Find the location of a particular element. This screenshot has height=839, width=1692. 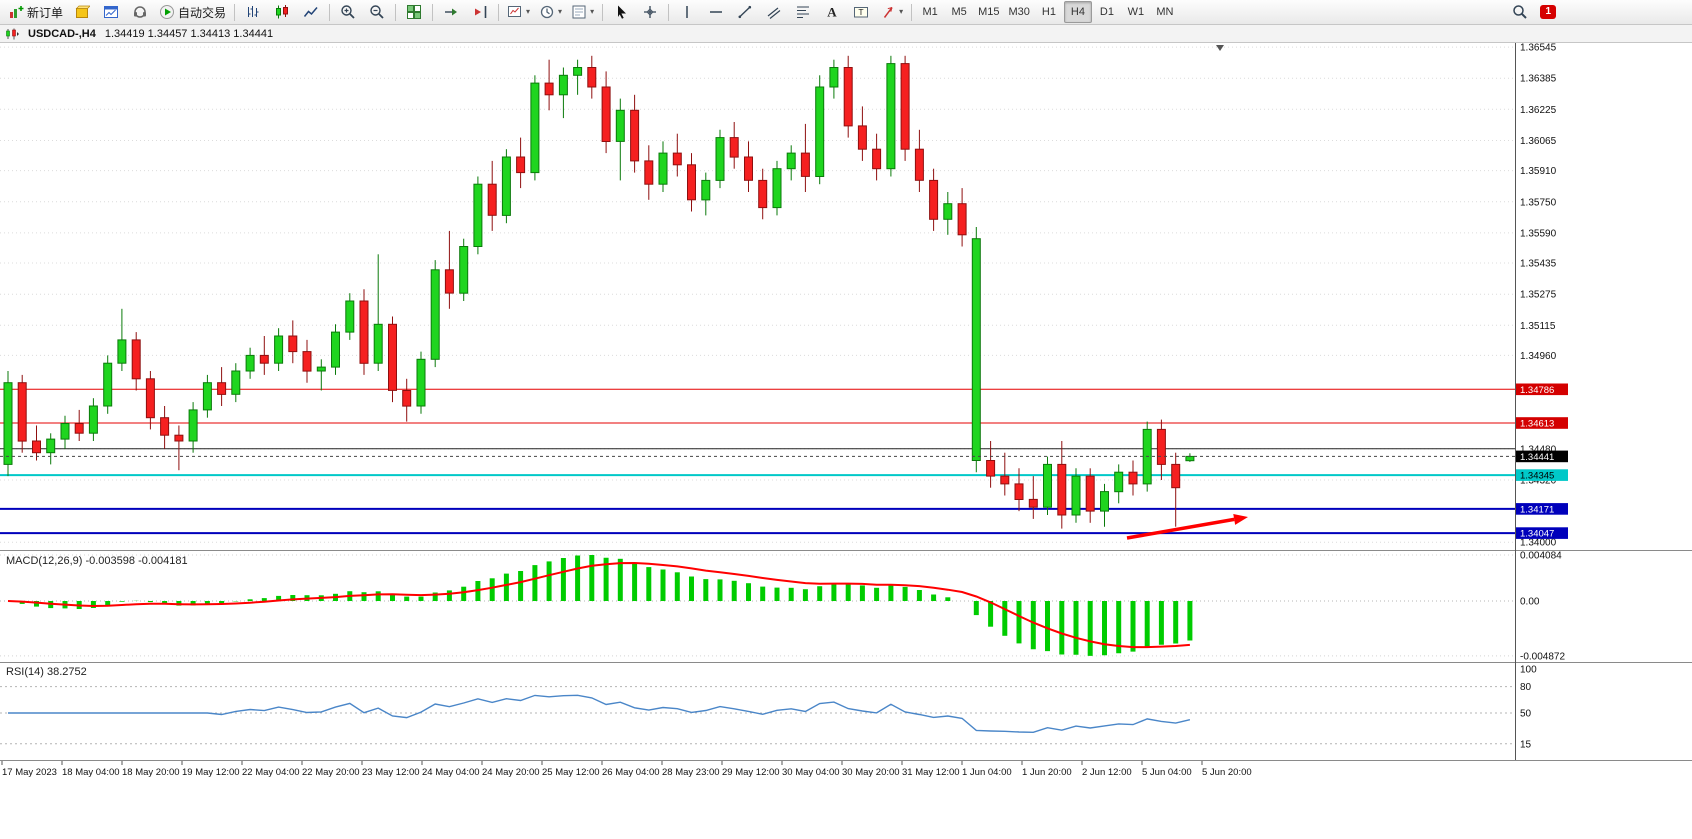

chart-shift-button is located at coordinates (480, 12).